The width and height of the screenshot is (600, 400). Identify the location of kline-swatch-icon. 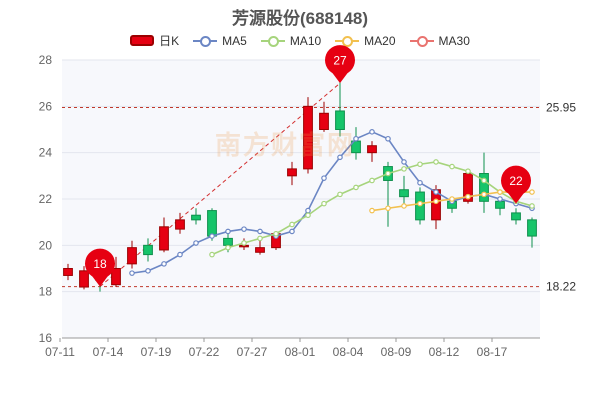
(142, 40).